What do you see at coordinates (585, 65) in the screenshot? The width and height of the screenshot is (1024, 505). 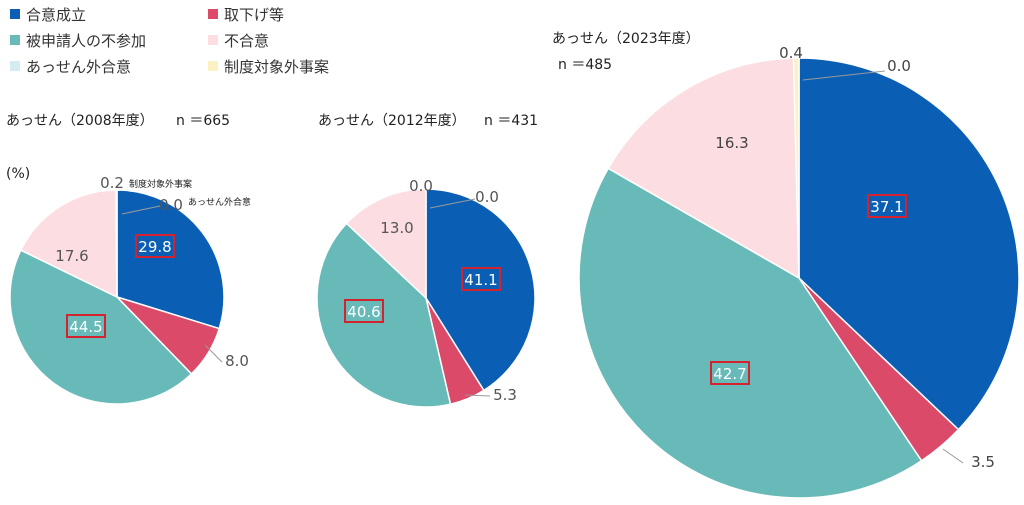 I see `chart-2023-n-label: n ＝485` at bounding box center [585, 65].